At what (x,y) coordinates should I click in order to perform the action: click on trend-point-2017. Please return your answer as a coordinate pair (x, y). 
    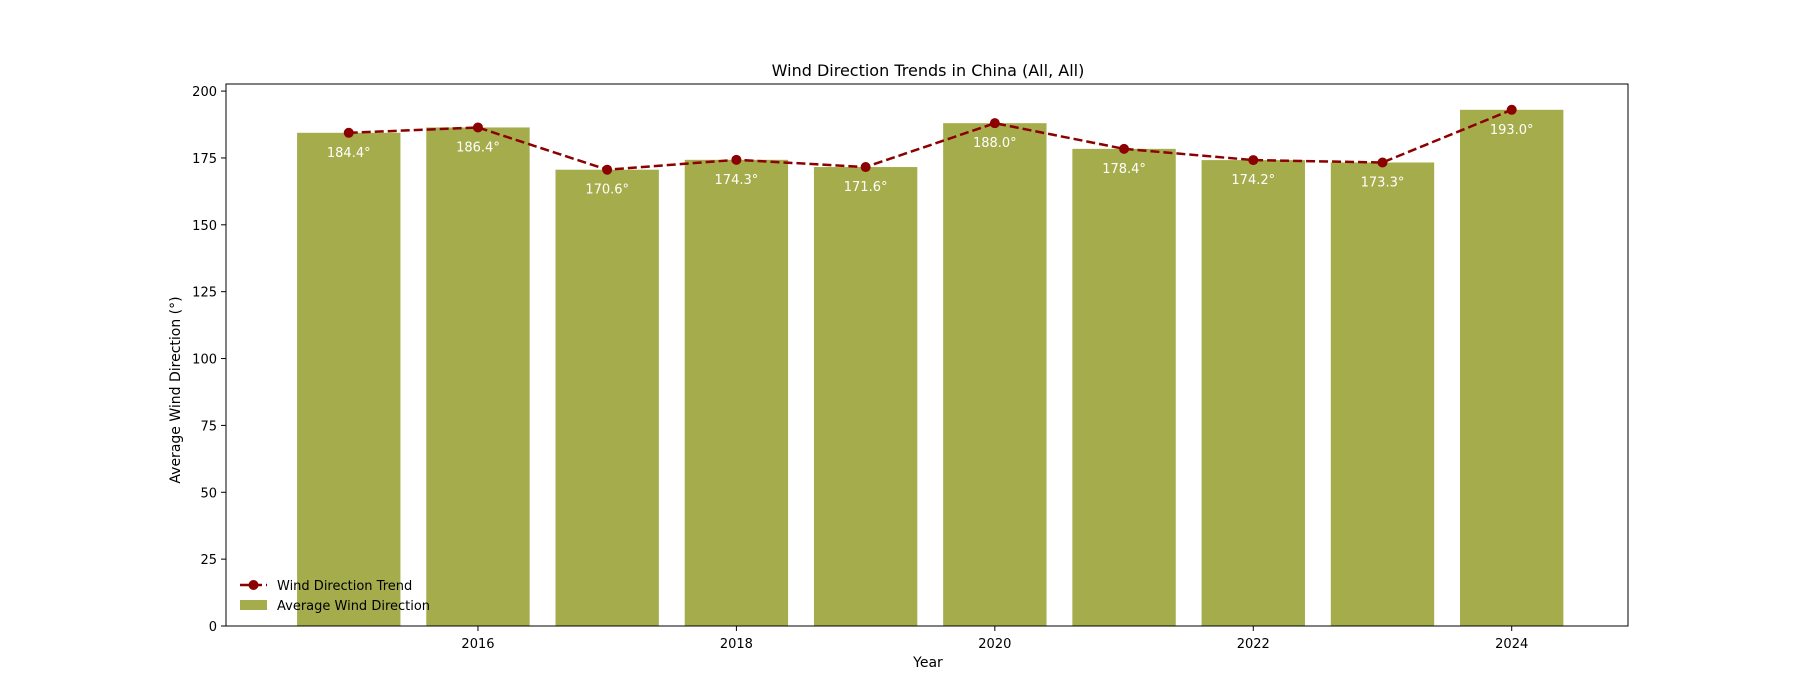
    Looking at the image, I should click on (607, 169).